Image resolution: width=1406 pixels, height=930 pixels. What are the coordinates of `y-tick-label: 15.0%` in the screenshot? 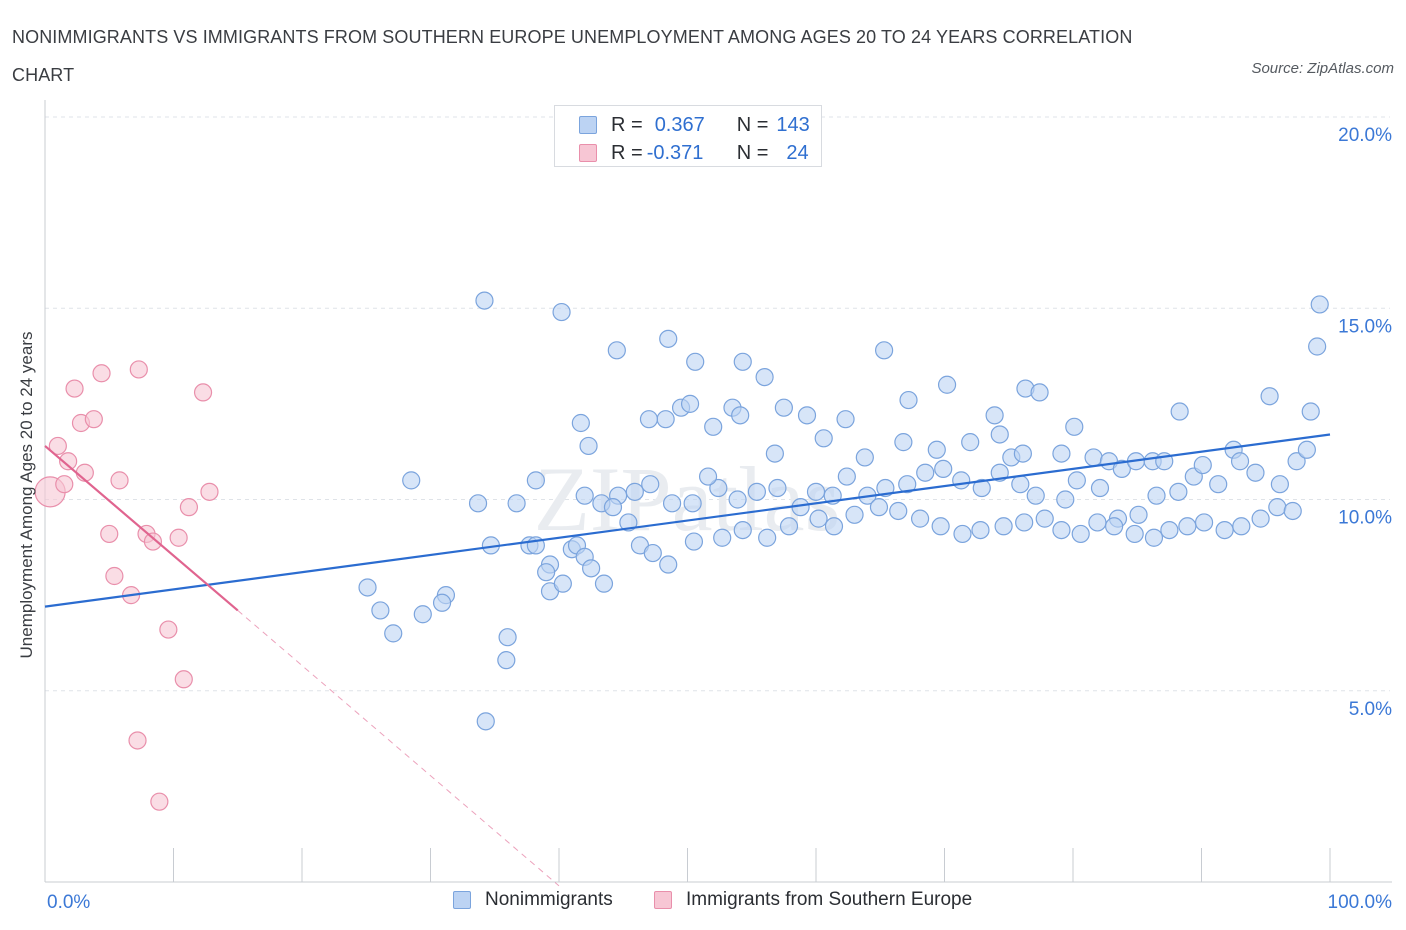 It's located at (1365, 326).